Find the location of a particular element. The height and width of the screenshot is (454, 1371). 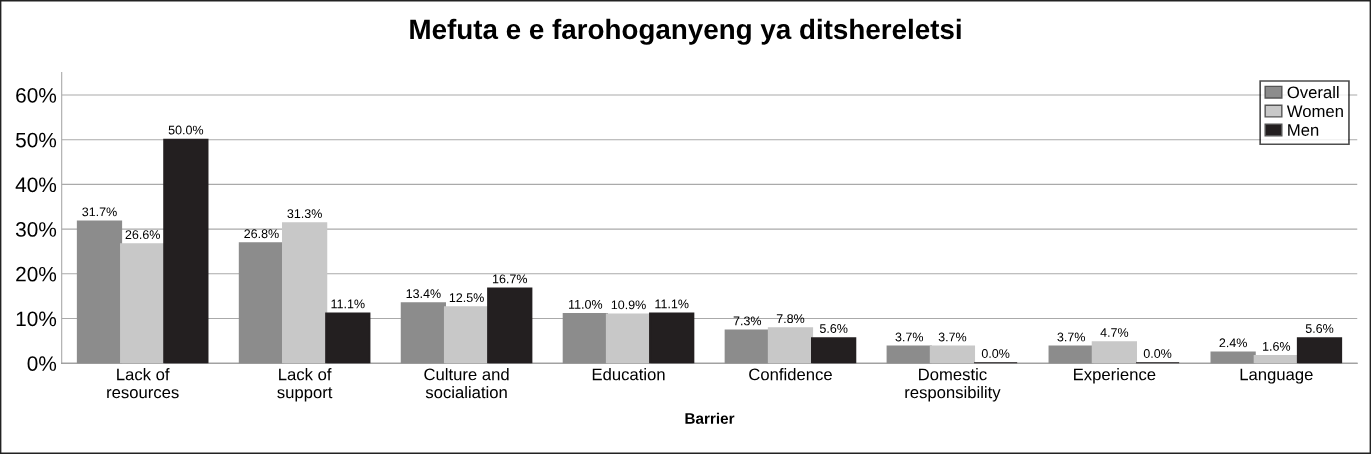

y-tick-label: 0% is located at coordinates (42, 363).